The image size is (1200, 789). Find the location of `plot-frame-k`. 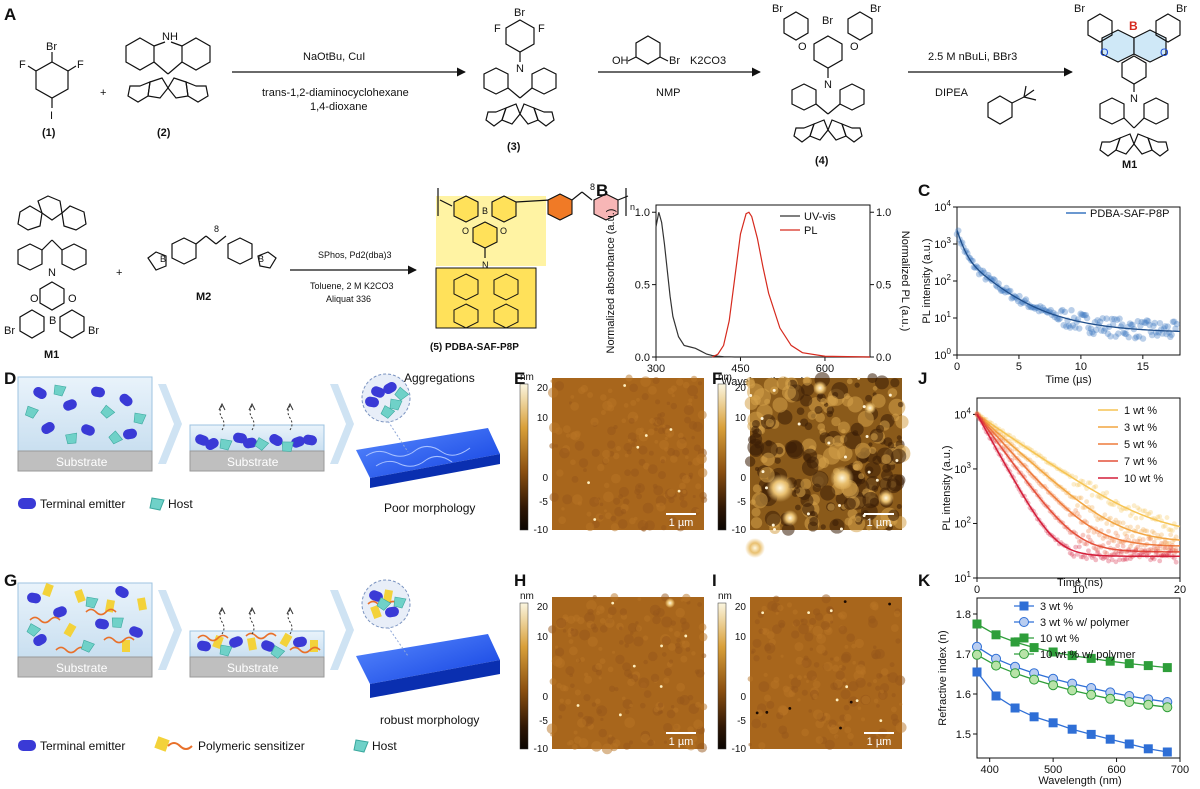

plot-frame-k is located at coordinates (1078, 678).